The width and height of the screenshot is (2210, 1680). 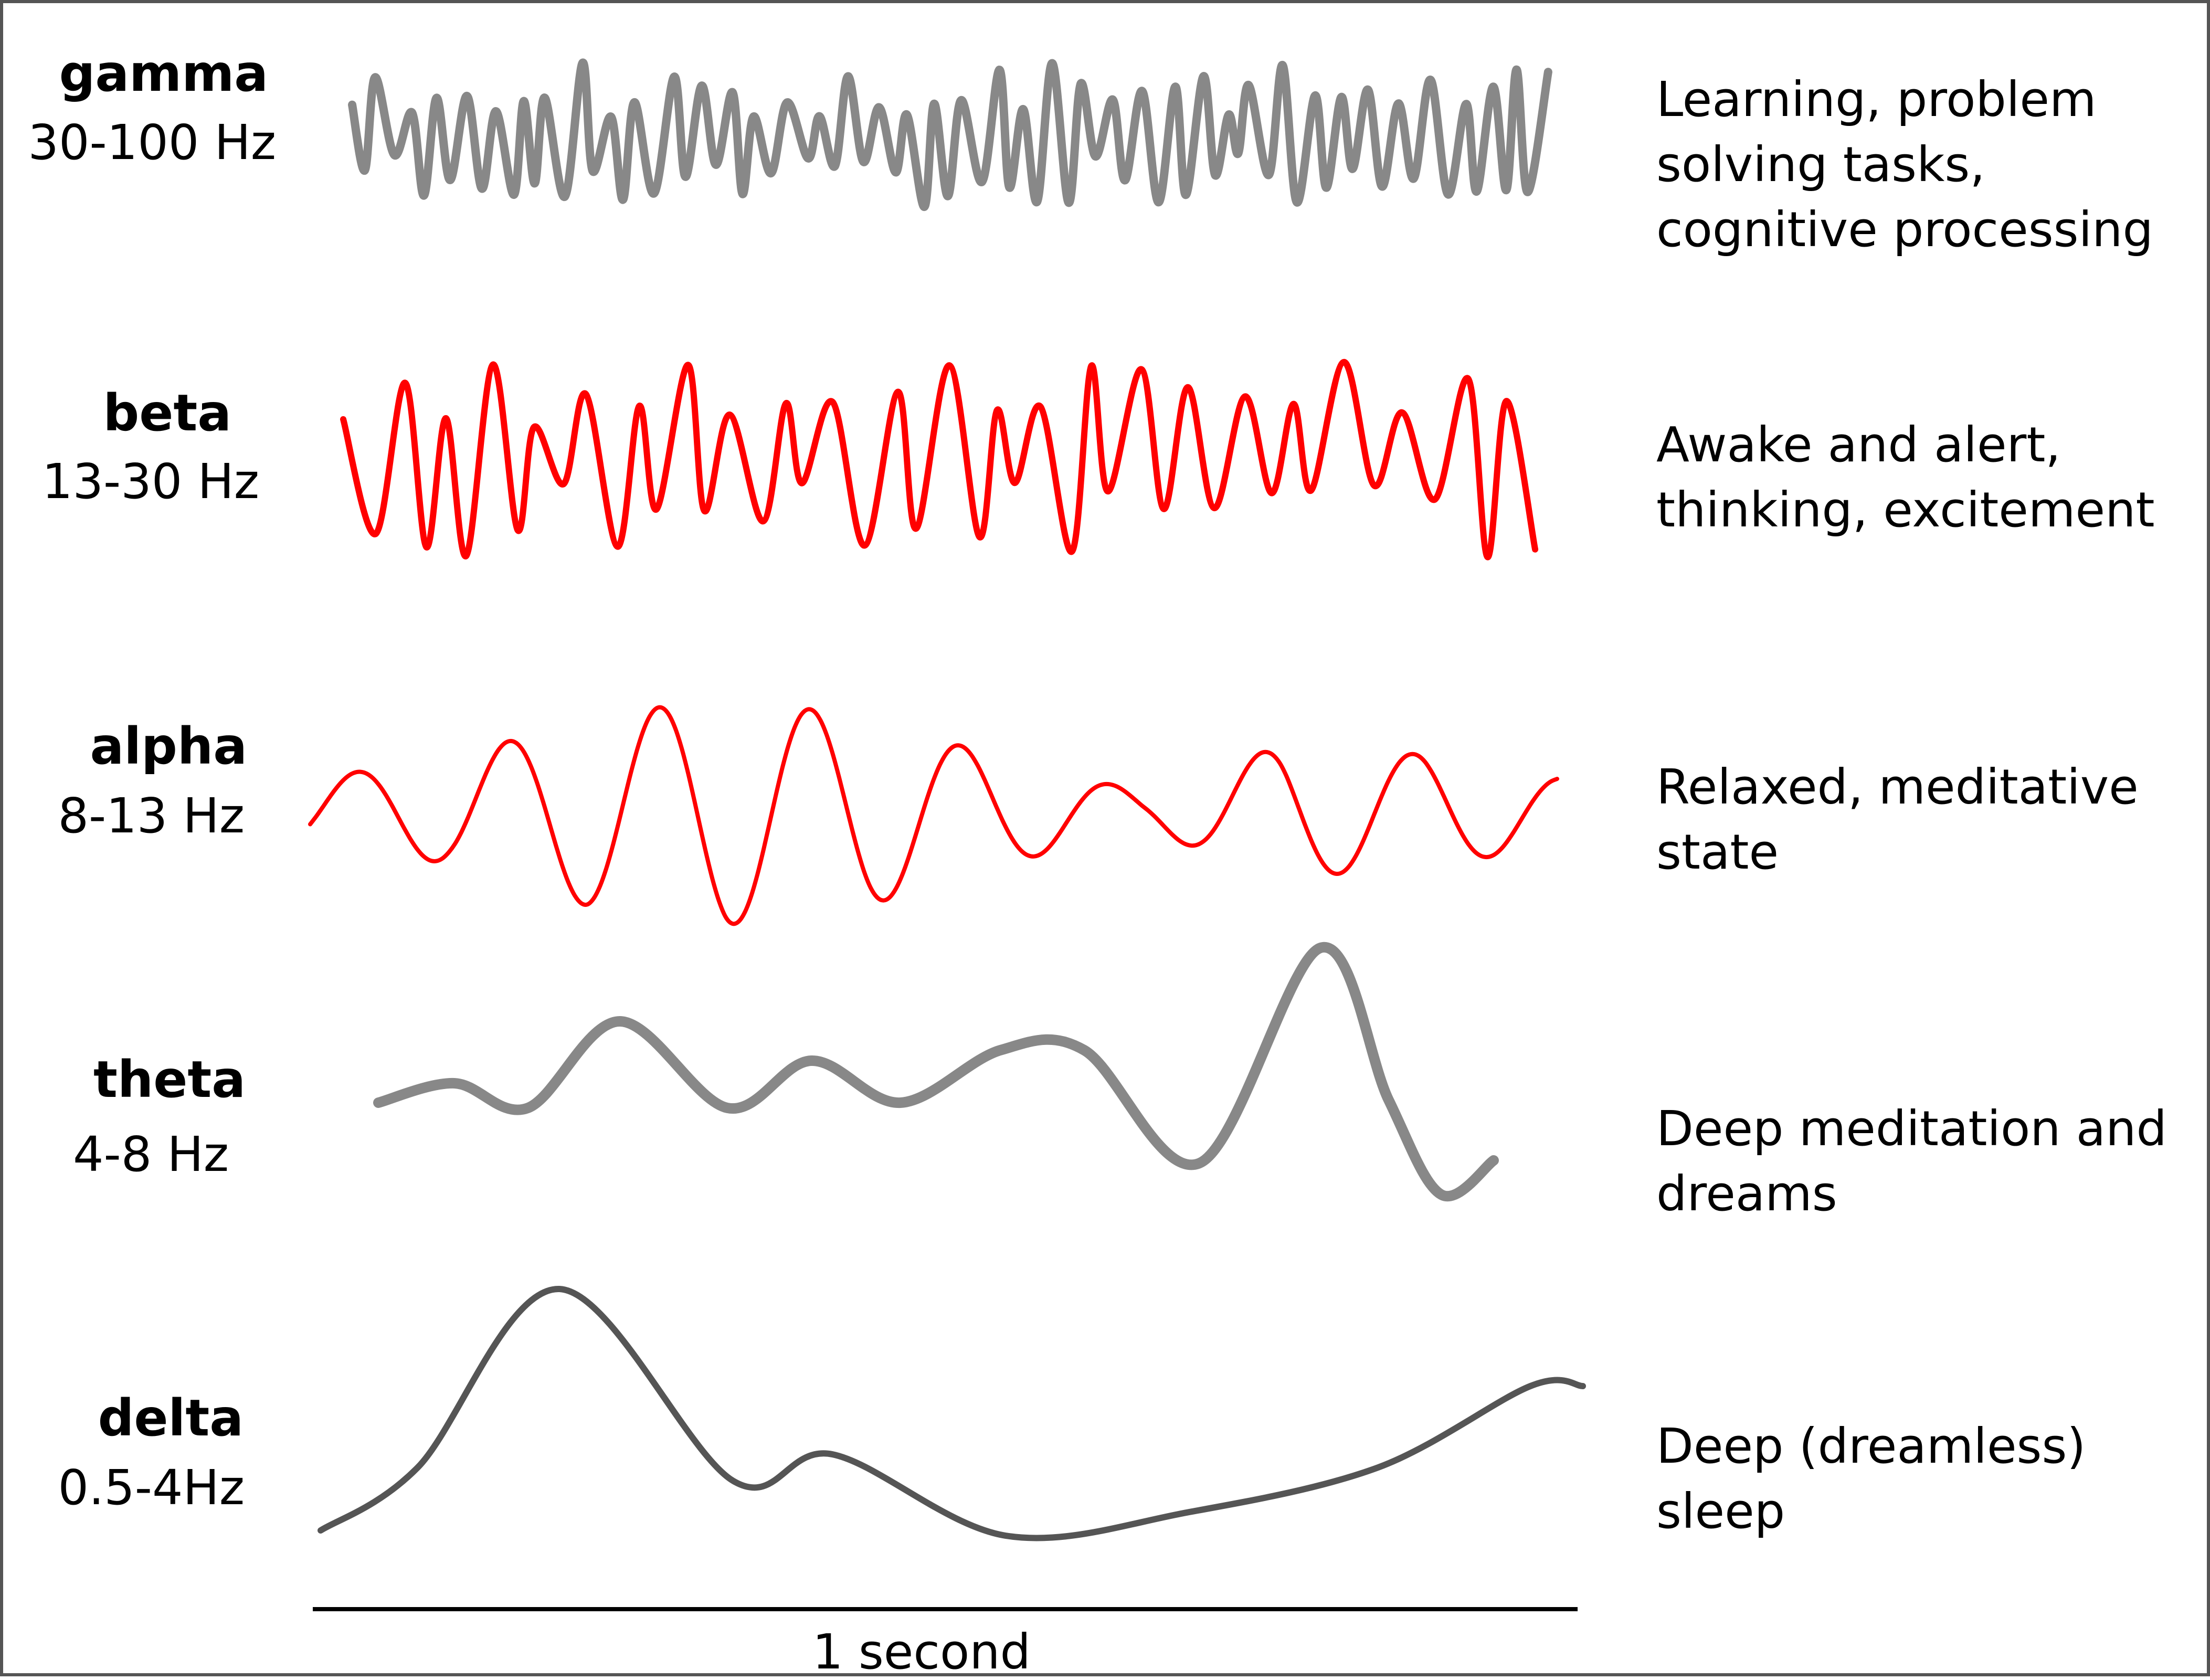 What do you see at coordinates (1876, 99) in the screenshot?
I see `band-desc-line: Learning, problem` at bounding box center [1876, 99].